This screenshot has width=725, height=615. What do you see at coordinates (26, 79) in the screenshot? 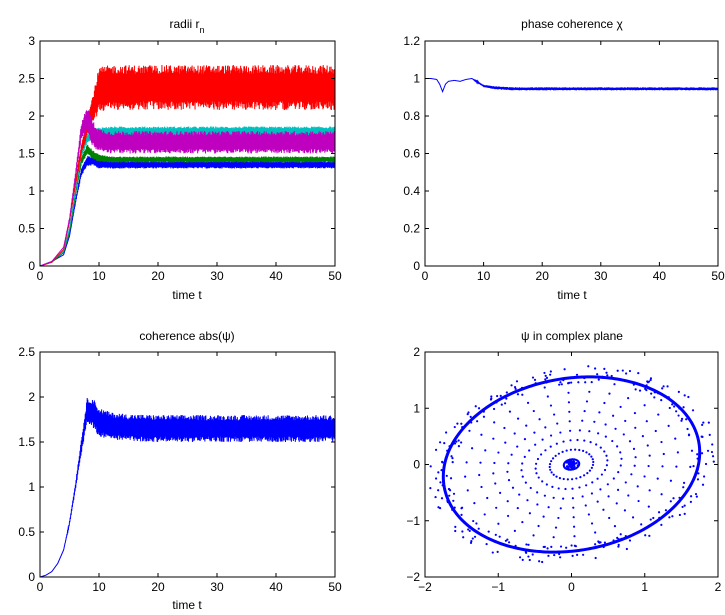
I see `y-tick-label: 2.5` at bounding box center [26, 79].